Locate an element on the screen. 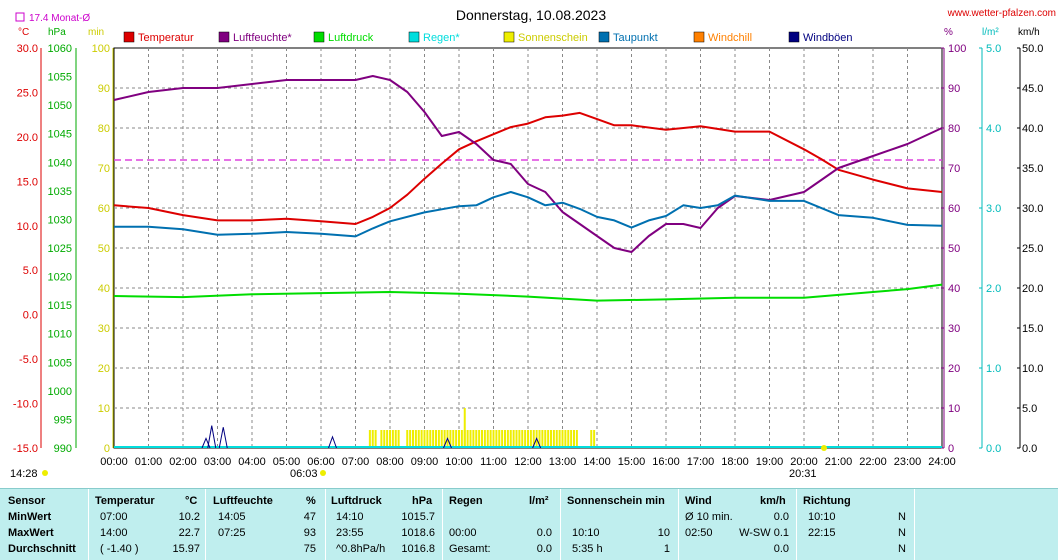 The width and height of the screenshot is (1058, 560). sunrise-label: 06:03 is located at coordinates (304, 474).